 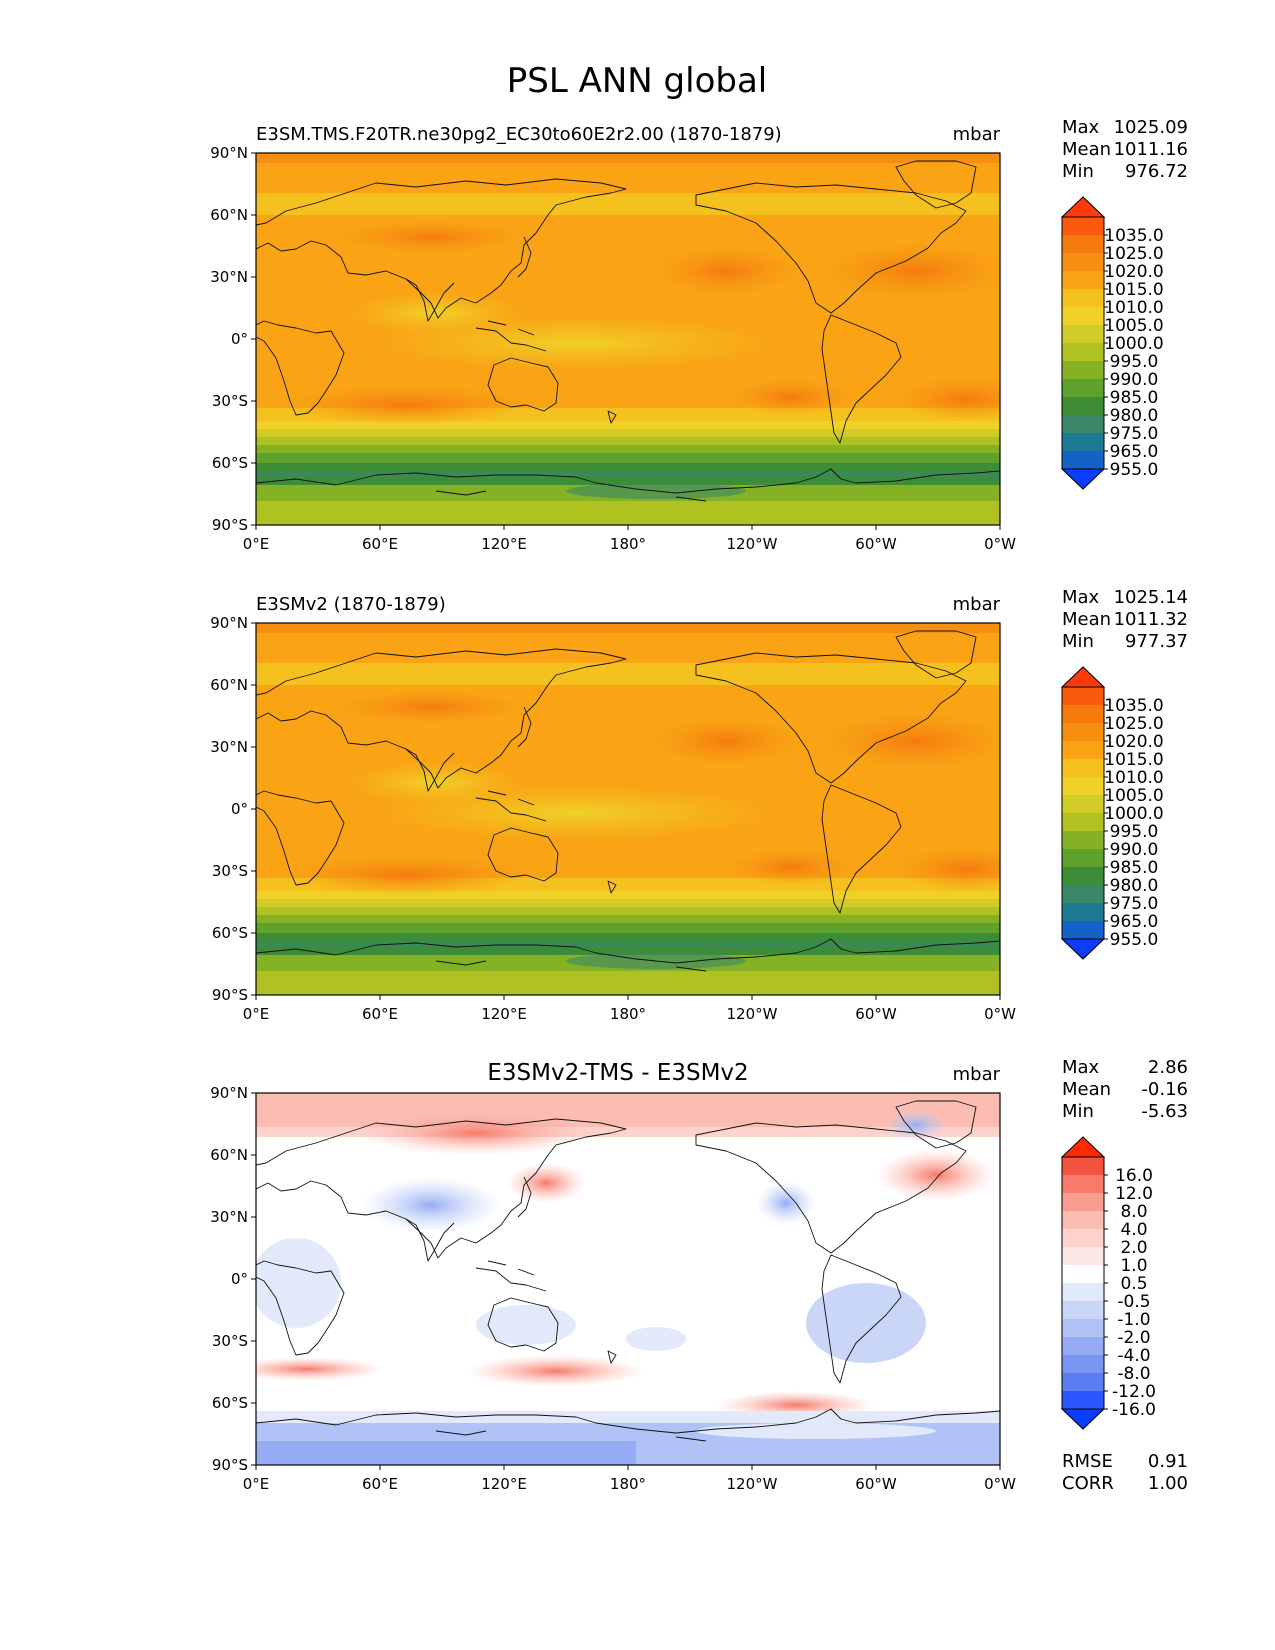 What do you see at coordinates (526, 1325) in the screenshot?
I see `field-neg-australia` at bounding box center [526, 1325].